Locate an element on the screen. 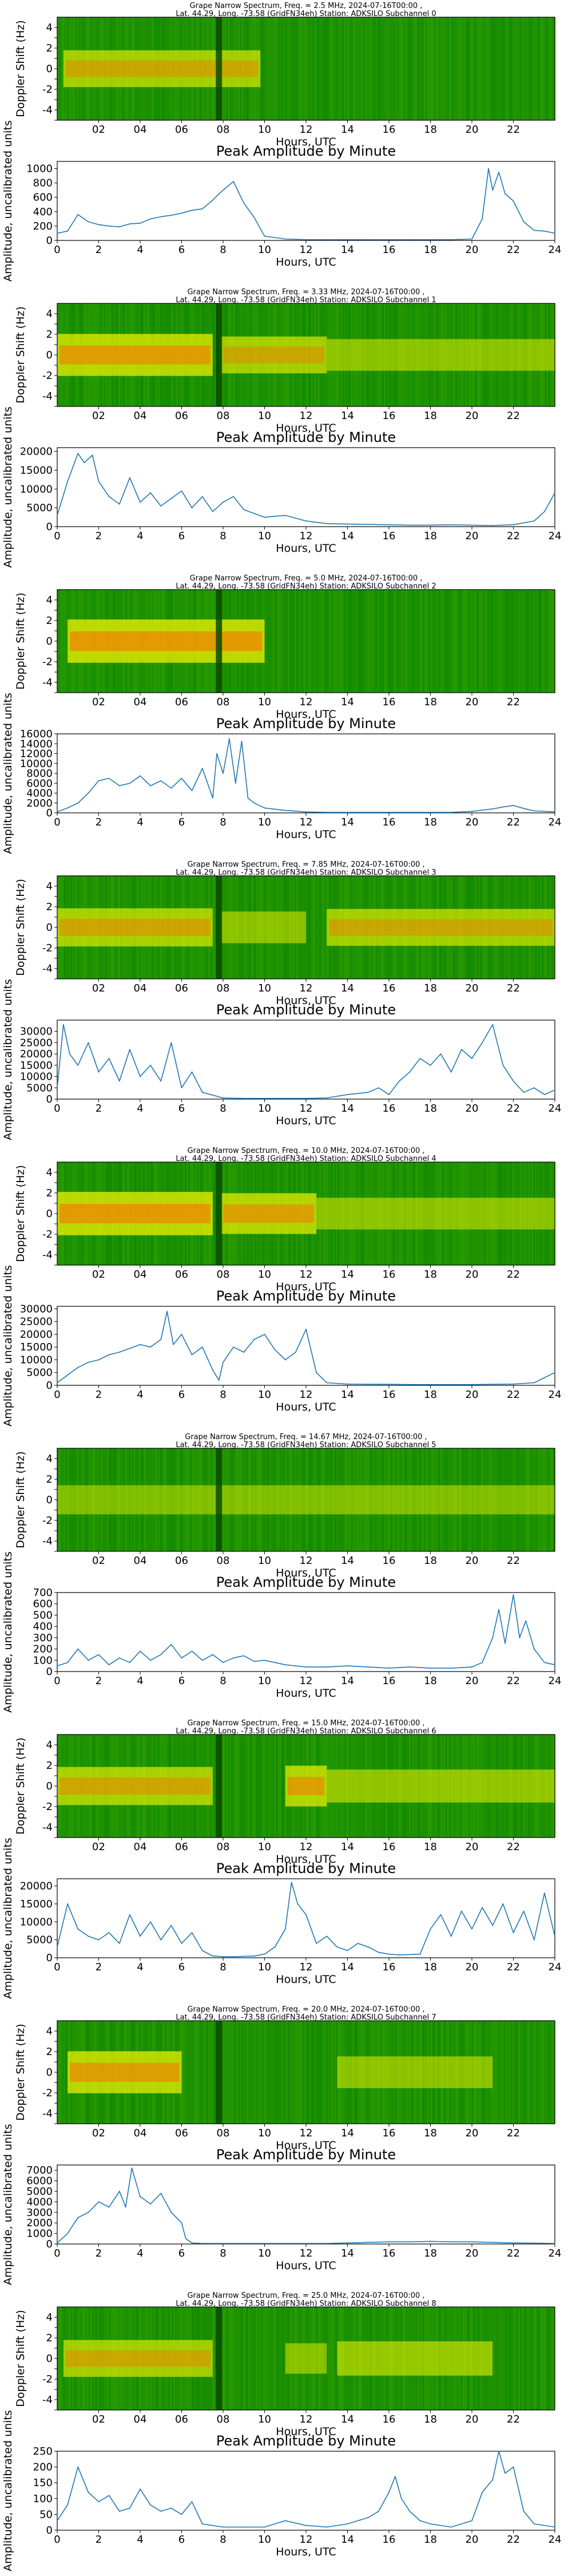 This screenshot has height=2576, width=572. amplitude-xtick-label: 6 is located at coordinates (181, 536).